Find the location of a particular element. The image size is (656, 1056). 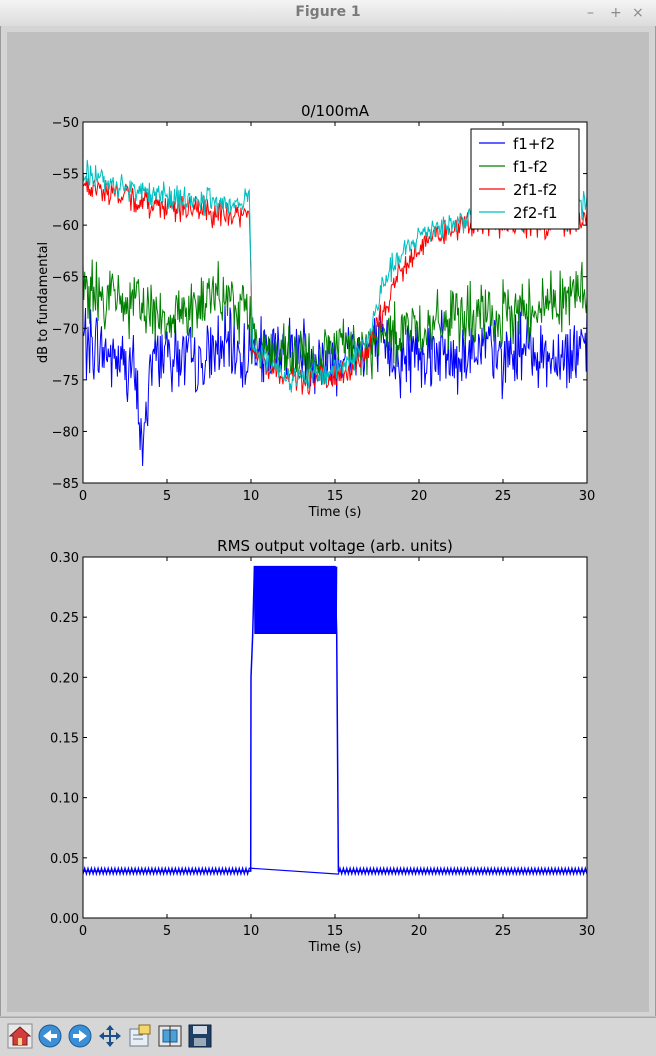

window-title: Figure 1 is located at coordinates (328, 12).